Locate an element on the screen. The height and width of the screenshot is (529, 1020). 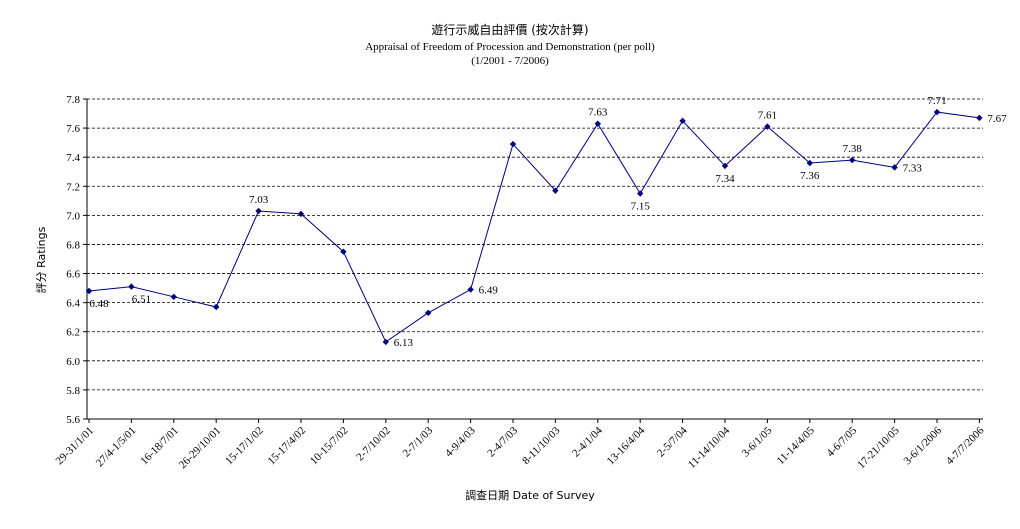
x-tick-label: 17-21/10/05 is located at coordinates (878, 447).